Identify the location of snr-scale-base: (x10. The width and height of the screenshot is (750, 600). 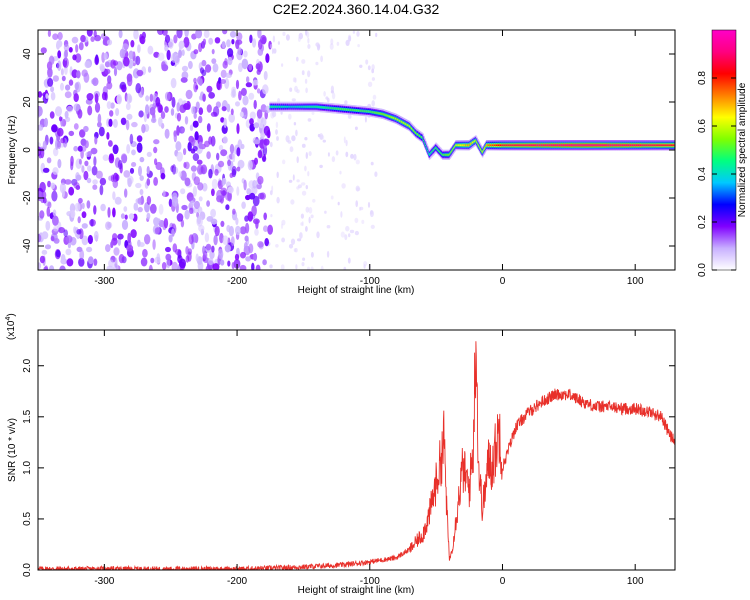
(11, 330).